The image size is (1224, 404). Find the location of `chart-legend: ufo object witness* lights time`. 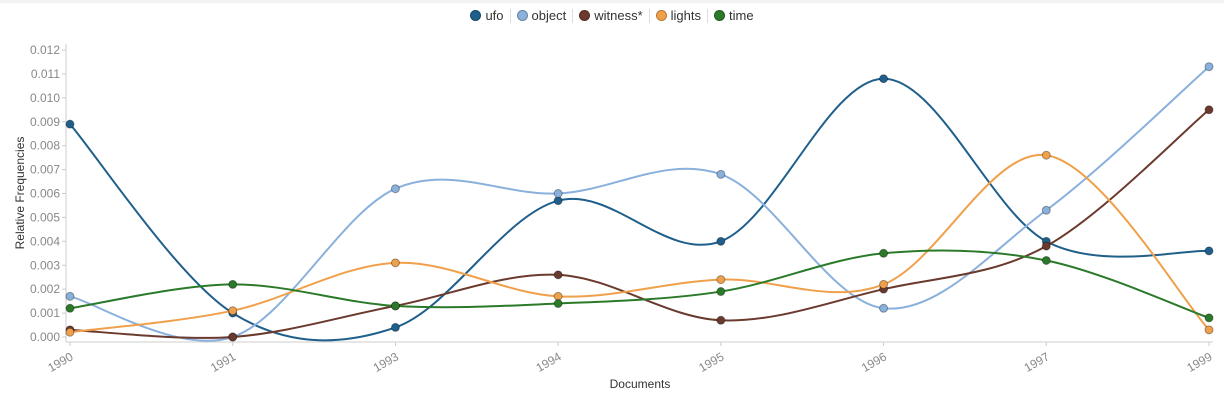

chart-legend: ufo object witness* lights time is located at coordinates (612, 15).